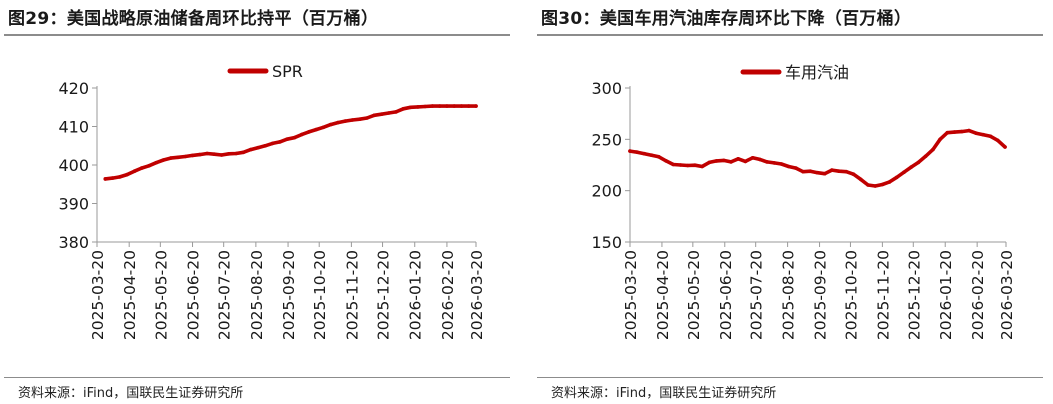 This screenshot has height=404, width=1053. What do you see at coordinates (851, 295) in the screenshot?
I see `x-tick-label: 2025-10-20` at bounding box center [851, 295].